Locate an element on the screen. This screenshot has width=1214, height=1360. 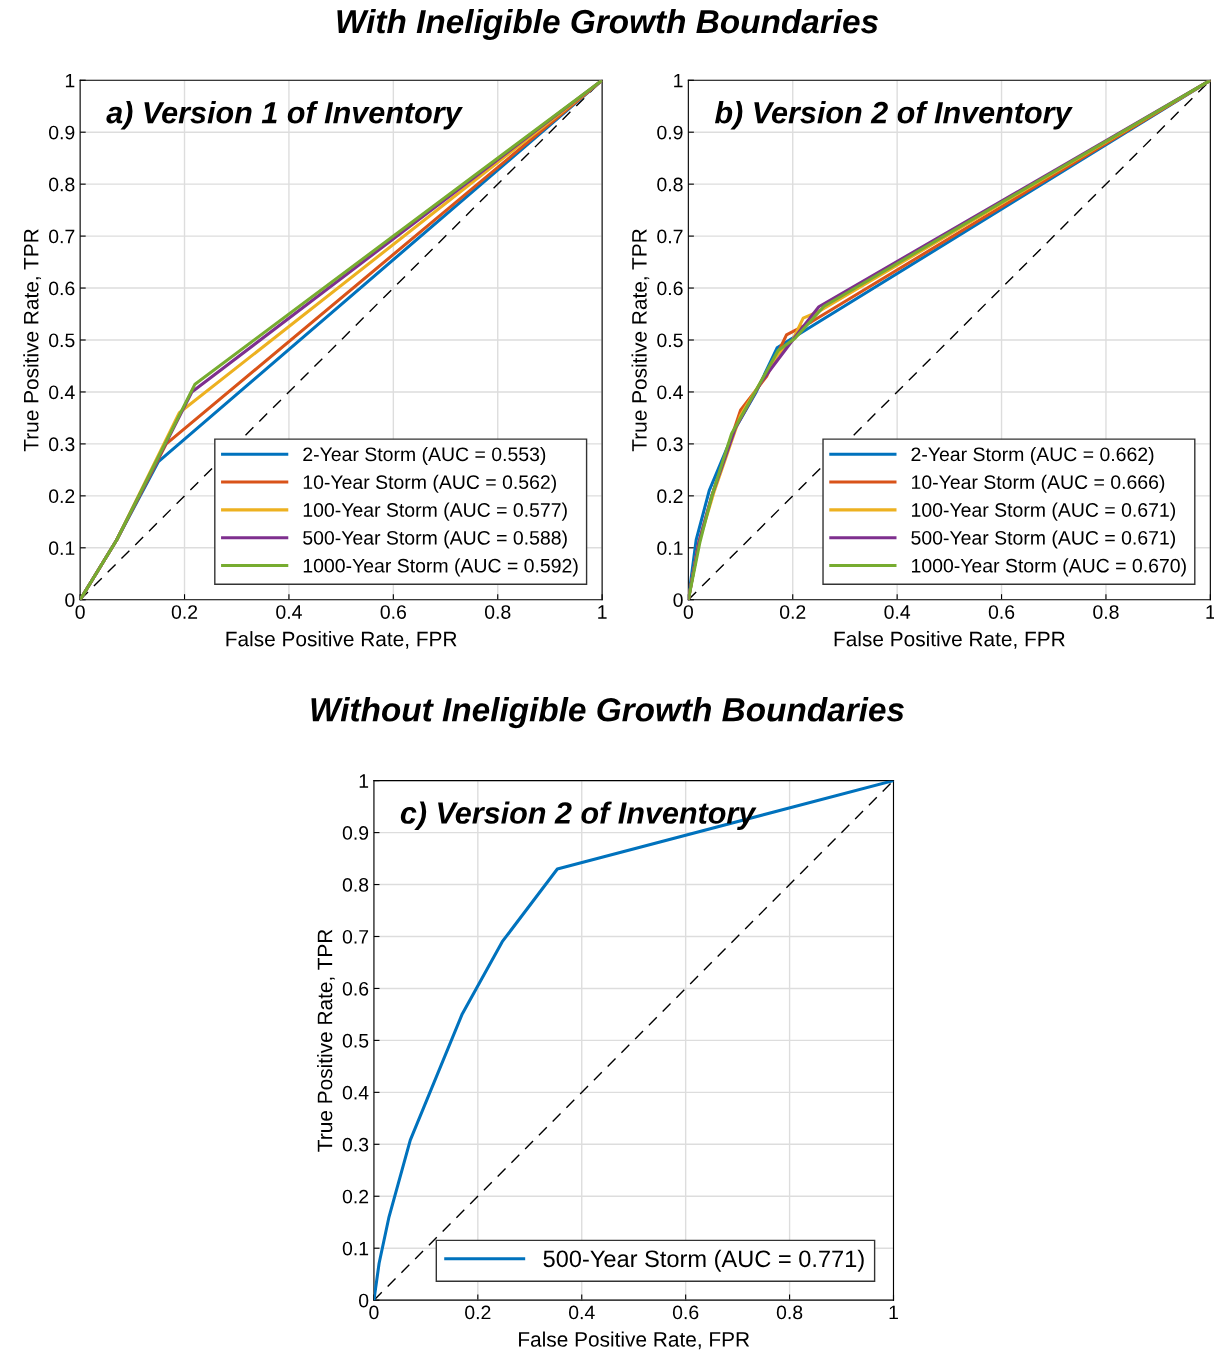
legend-label: 100-Year Storm (AUC = 0.671) is located at coordinates (1044, 511).